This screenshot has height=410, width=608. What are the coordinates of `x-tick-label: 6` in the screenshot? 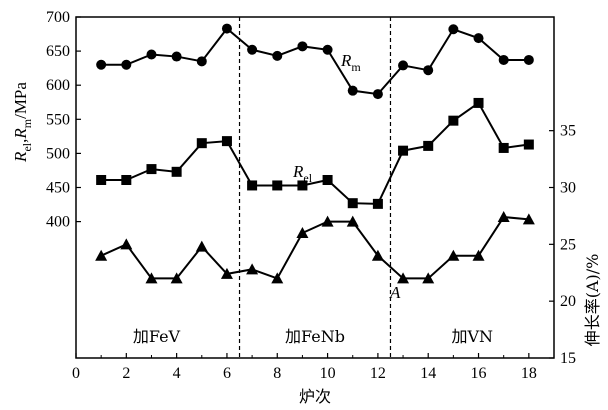 It's located at (227, 373).